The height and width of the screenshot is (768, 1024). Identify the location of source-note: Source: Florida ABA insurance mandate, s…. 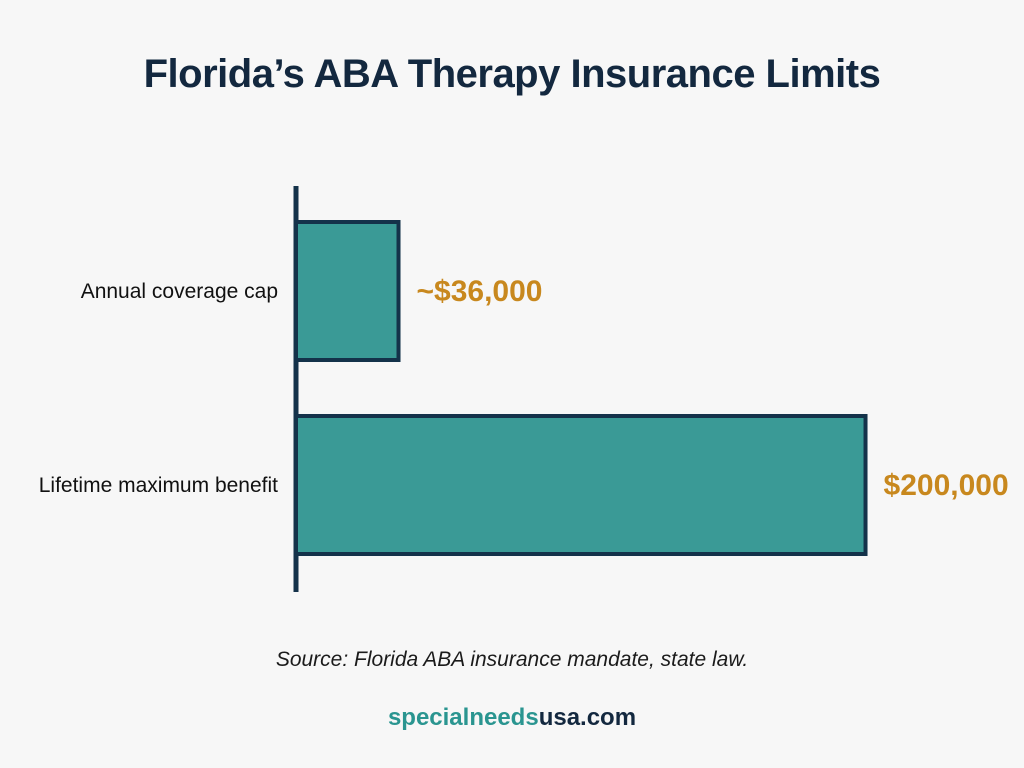
(512, 659).